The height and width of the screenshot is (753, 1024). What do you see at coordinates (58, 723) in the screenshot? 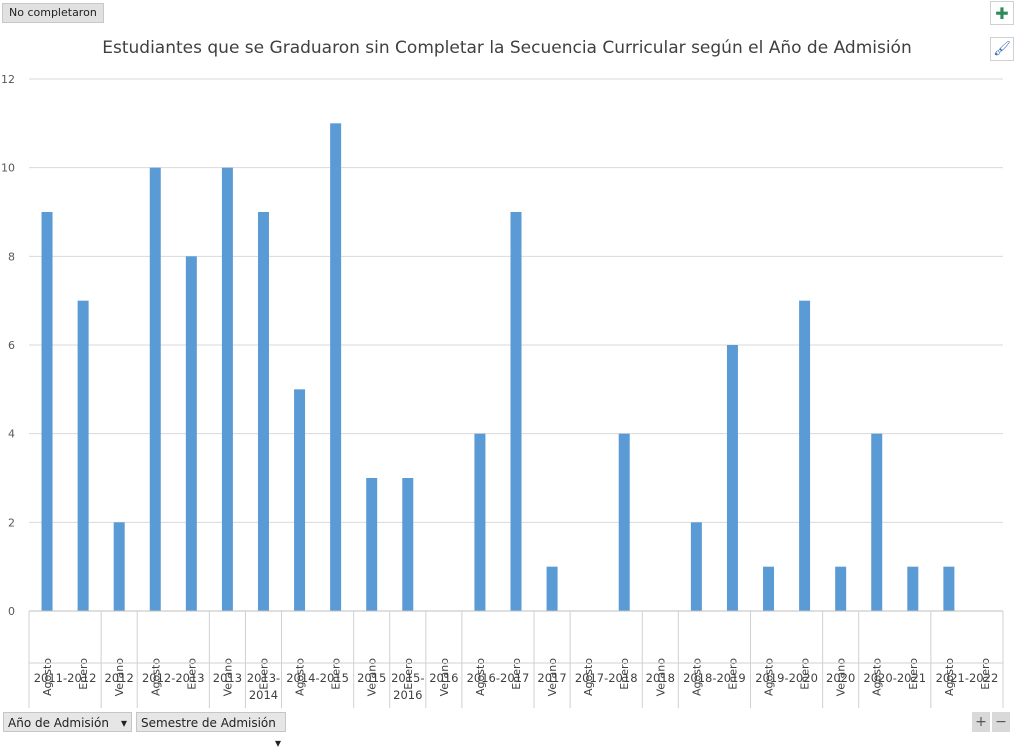
I see `filter-year-label: Año de Admisión` at bounding box center [58, 723].